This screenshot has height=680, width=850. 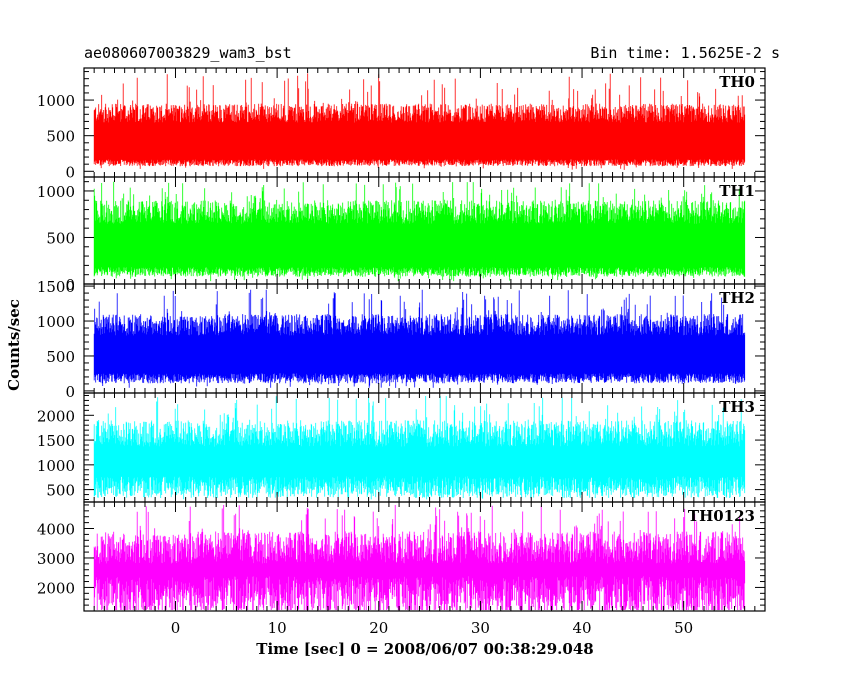 What do you see at coordinates (480, 628) in the screenshot?
I see `x-tick-label: 30` at bounding box center [480, 628].